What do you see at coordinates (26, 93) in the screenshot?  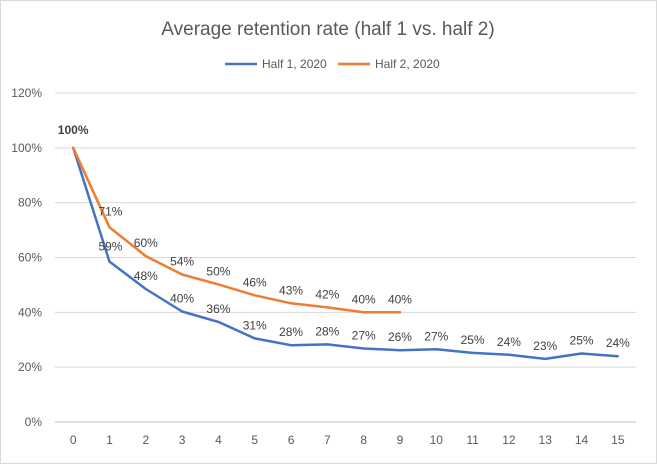 I see `y-tick-label: 120%` at bounding box center [26, 93].